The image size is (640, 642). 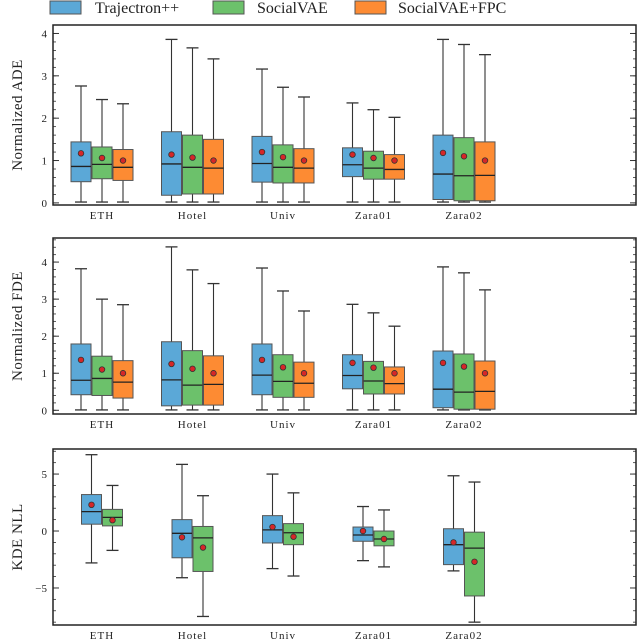 I want to click on y-tick-label: 1, so click(x=45, y=374).